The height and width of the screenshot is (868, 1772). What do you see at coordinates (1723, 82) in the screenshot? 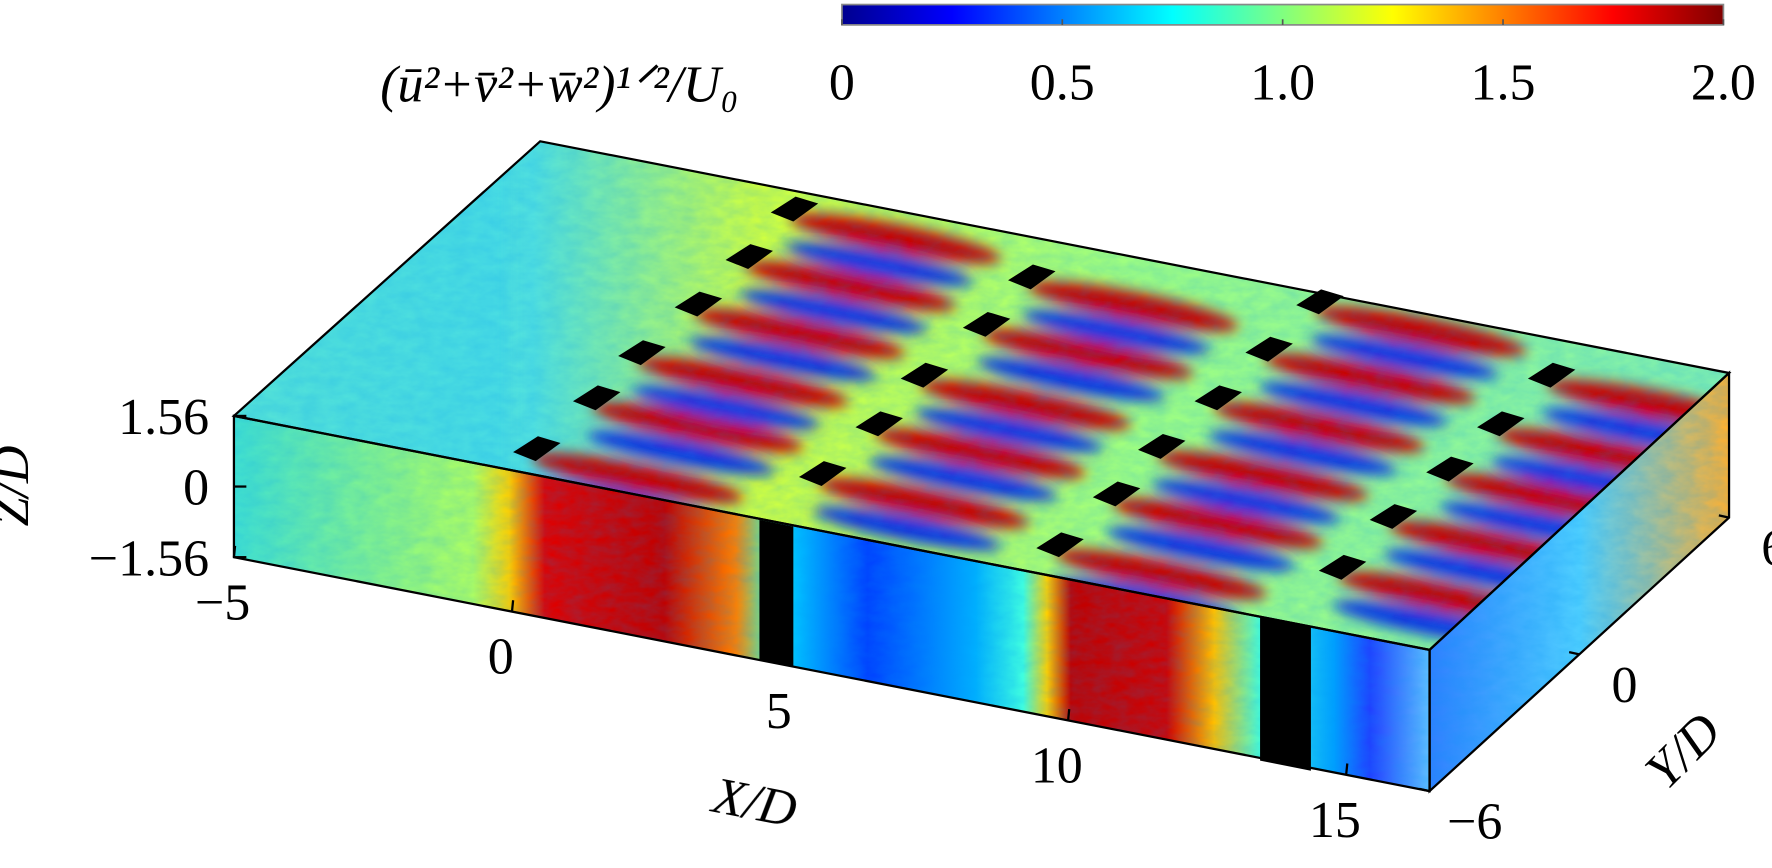
I see `colorbar-tick-label: 2.0` at bounding box center [1723, 82].